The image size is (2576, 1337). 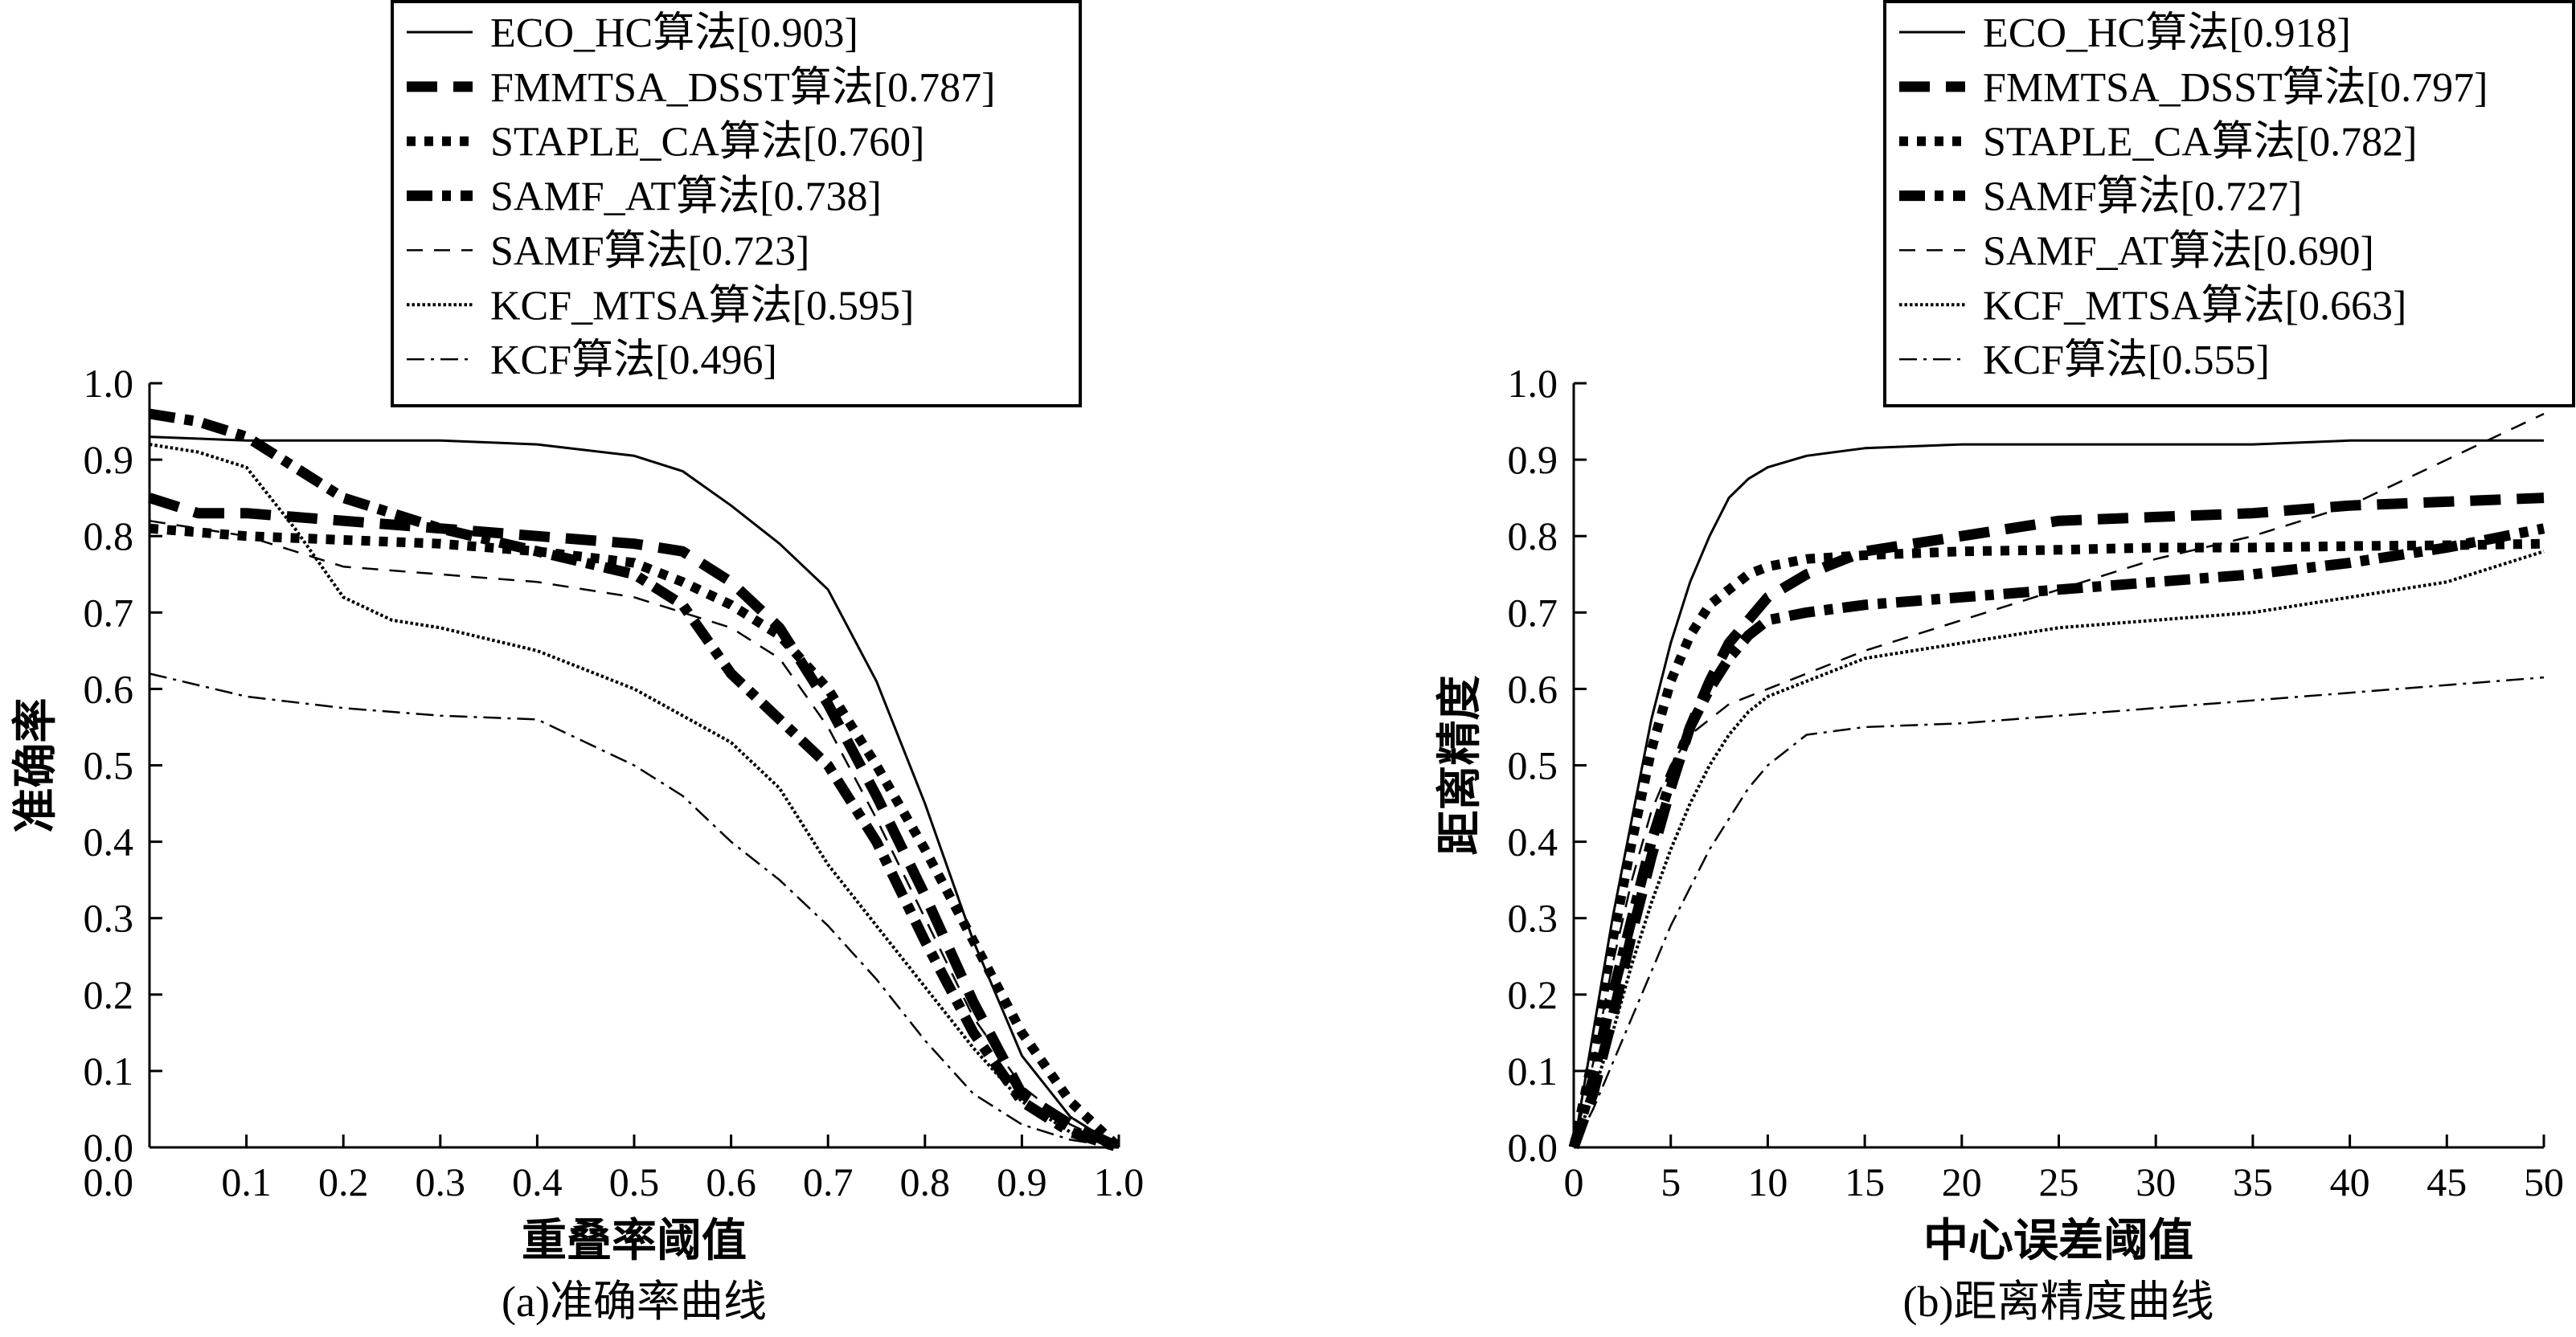 I want to click on x-axis-title: 中心误差阈值, so click(x=2058, y=1241).